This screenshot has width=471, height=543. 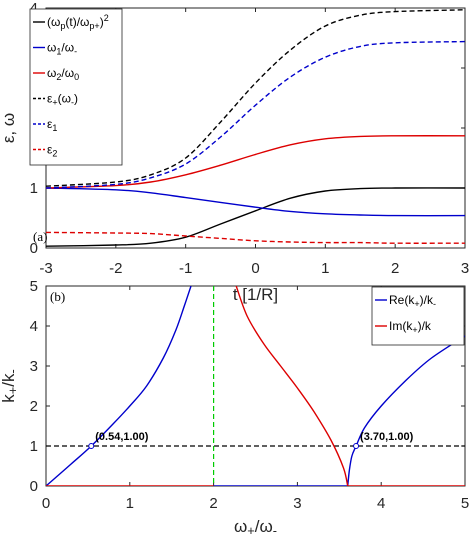 I want to click on panel-tag: (b), so click(x=57, y=296).